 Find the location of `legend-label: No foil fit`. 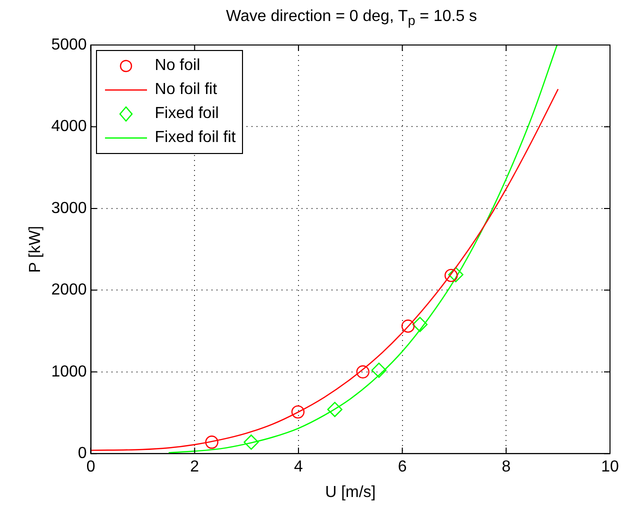

legend-label: No foil fit is located at coordinates (186, 90).